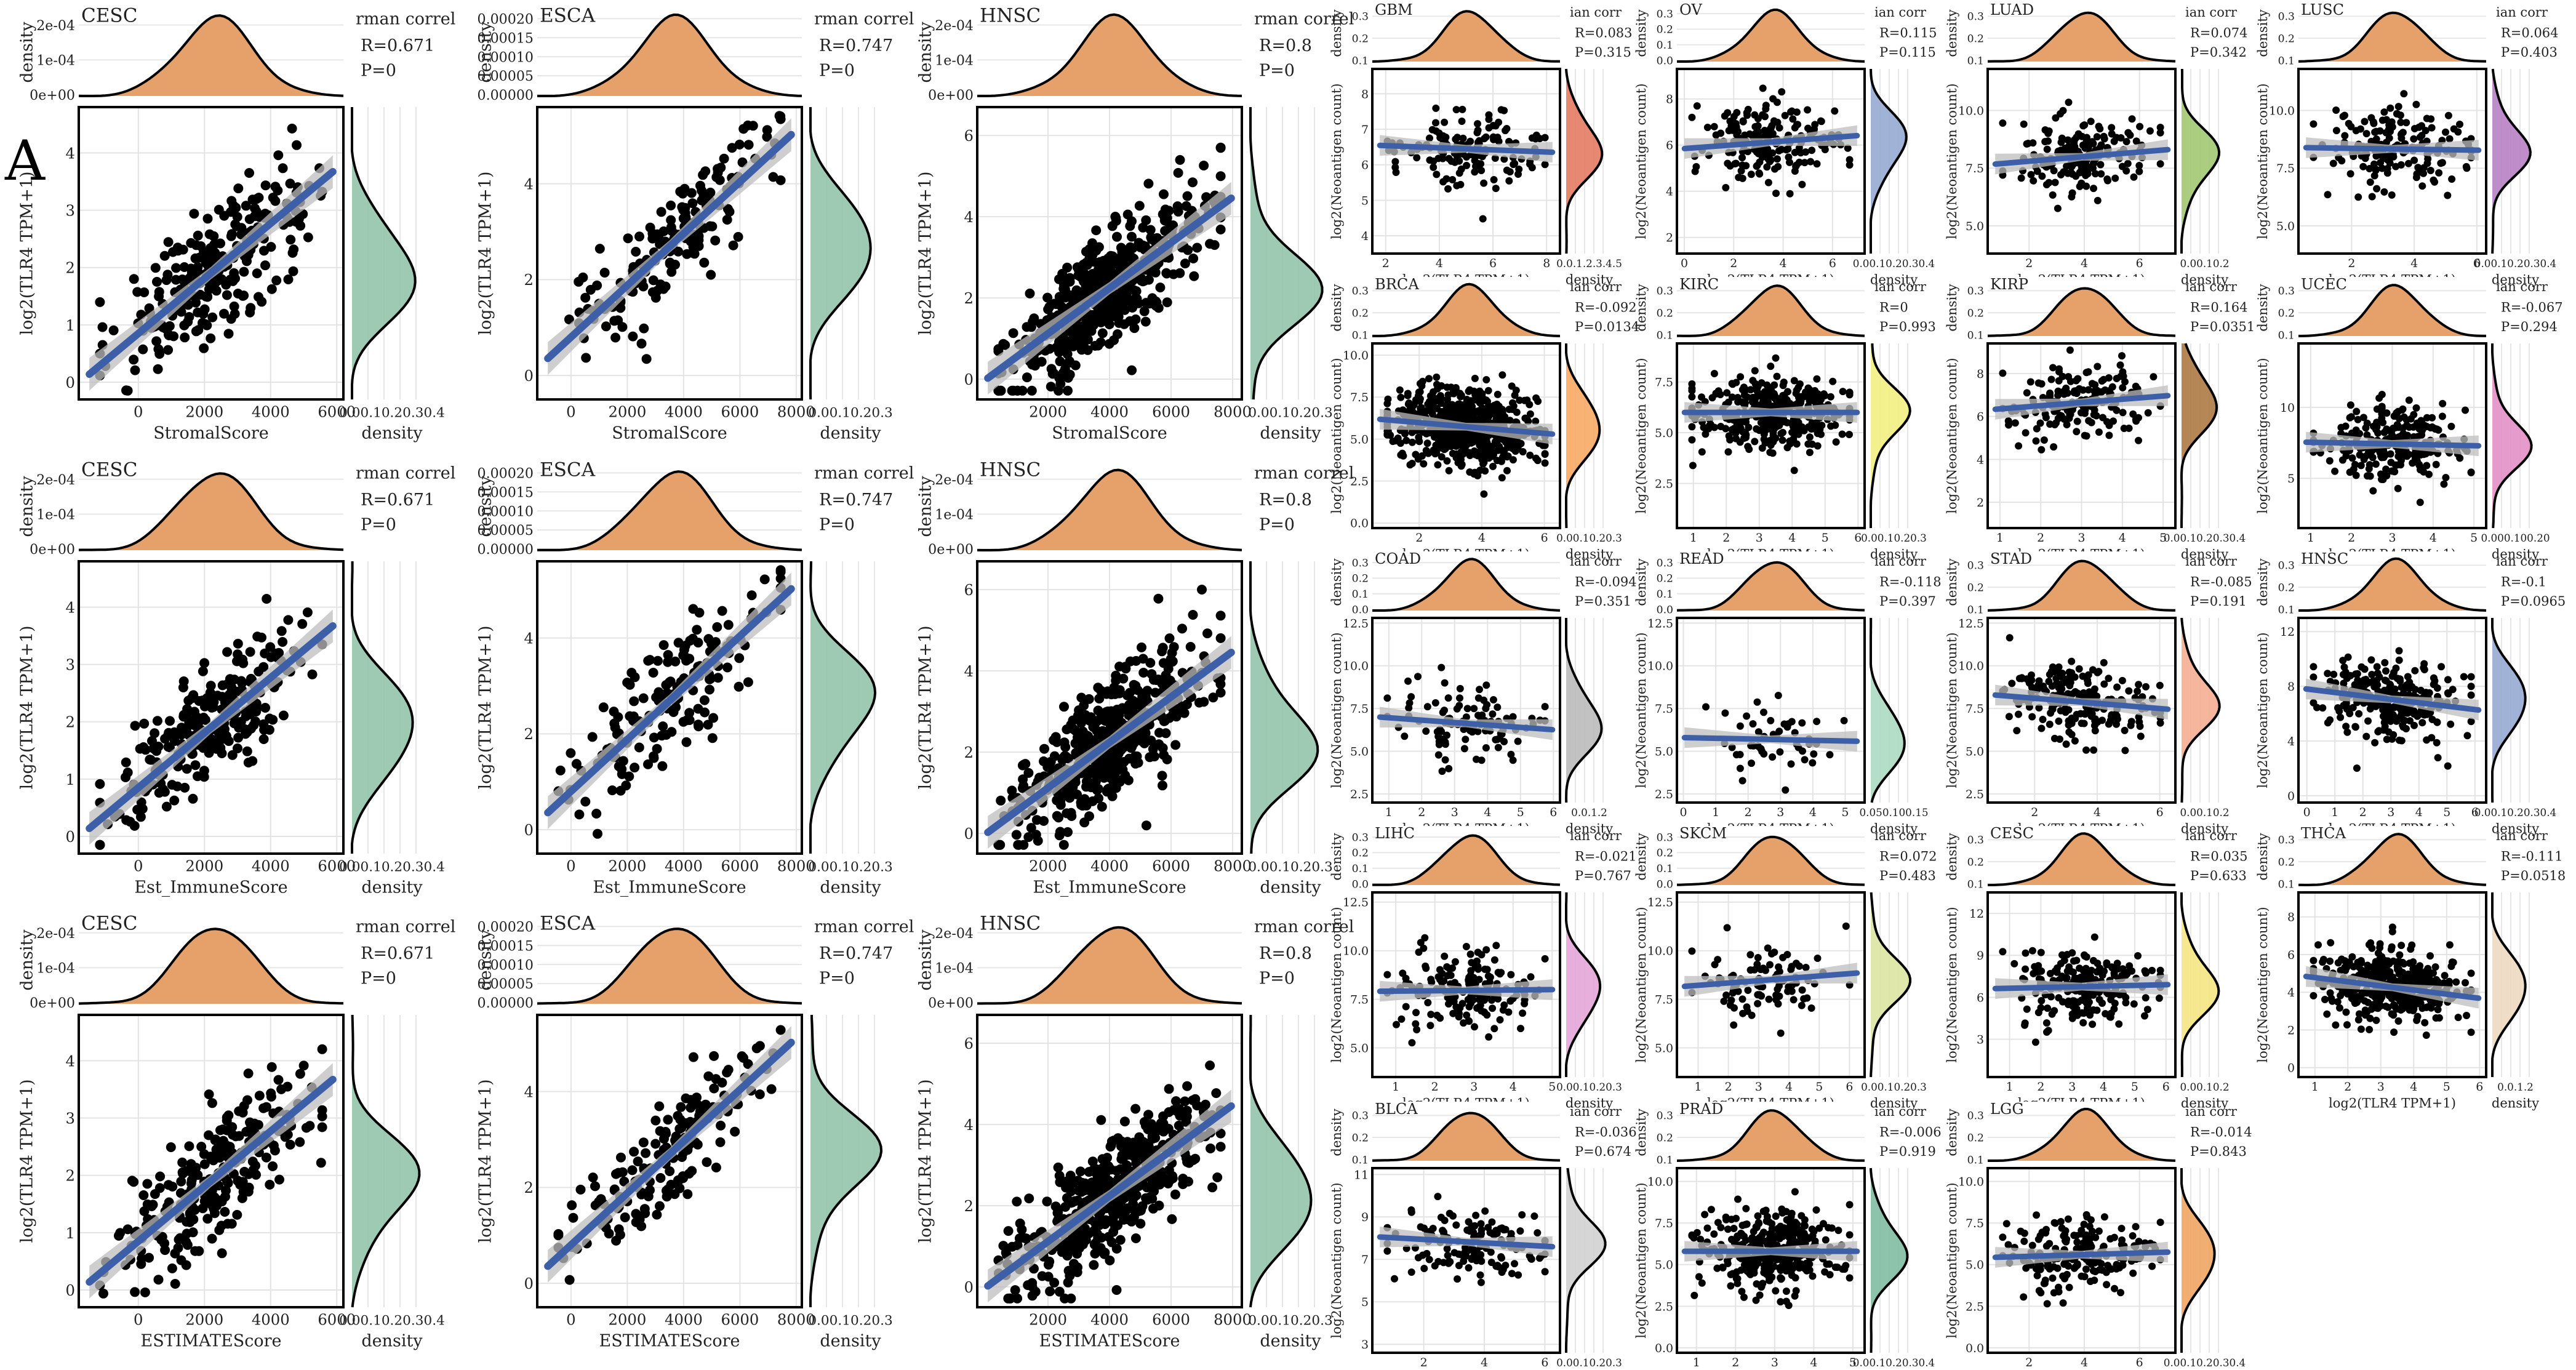 This screenshot has width=2576, height=1370. I want to click on y-tick-label: 2, so click(70, 722).